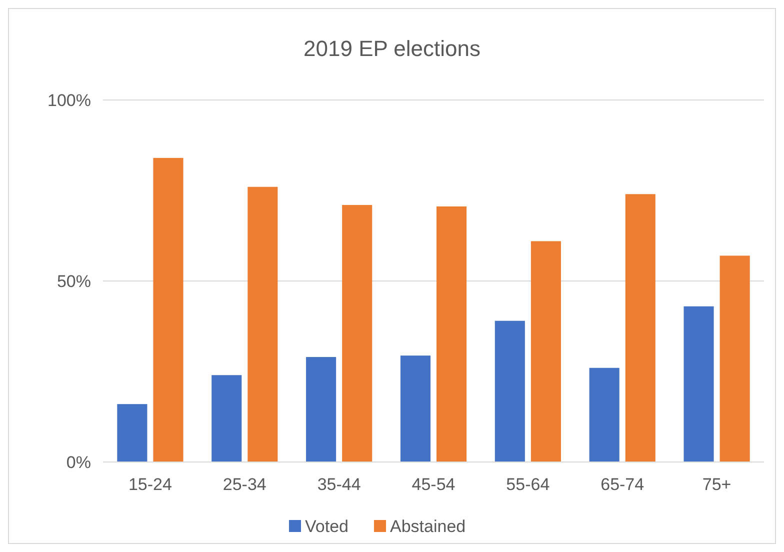 This screenshot has height=552, width=784. I want to click on x-tick-label: 55-64, so click(528, 484).